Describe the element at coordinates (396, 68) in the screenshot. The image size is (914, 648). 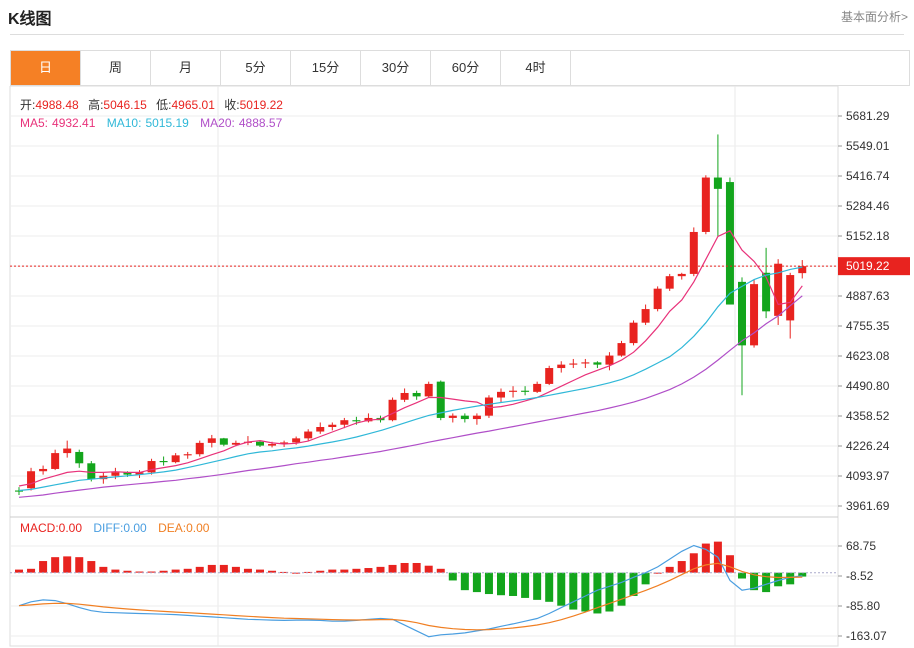
I see `tab-30min: 30分` at that location.